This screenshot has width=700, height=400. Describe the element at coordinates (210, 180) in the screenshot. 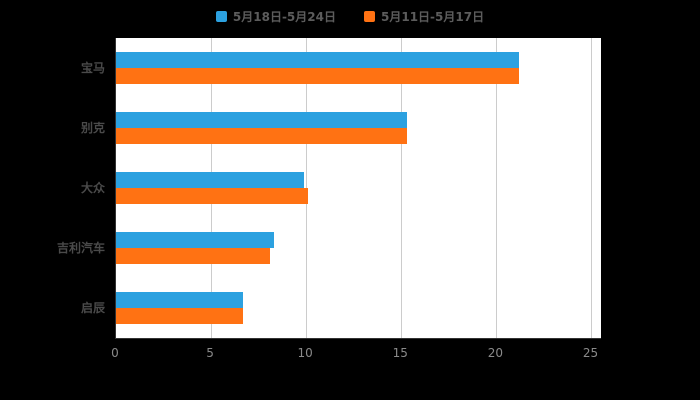

I see `bar-大众-series-1` at that location.